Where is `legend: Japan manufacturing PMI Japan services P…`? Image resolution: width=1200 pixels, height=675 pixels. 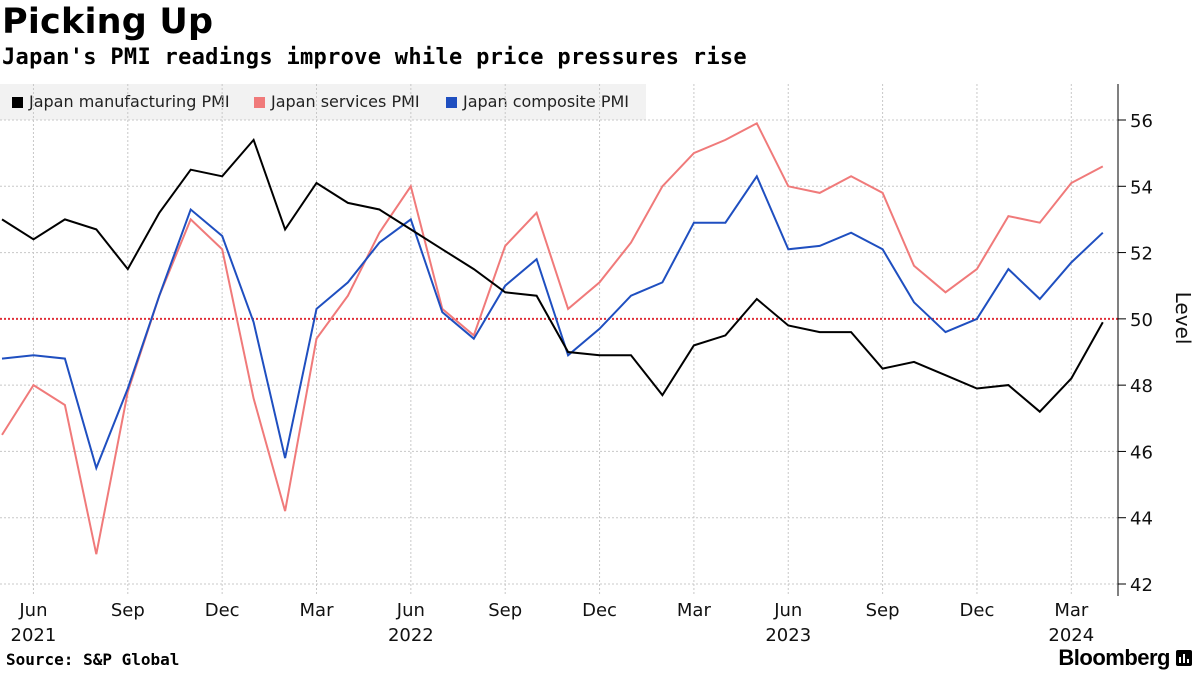 legend: Japan manufacturing PMI Japan services P… is located at coordinates (323, 102).